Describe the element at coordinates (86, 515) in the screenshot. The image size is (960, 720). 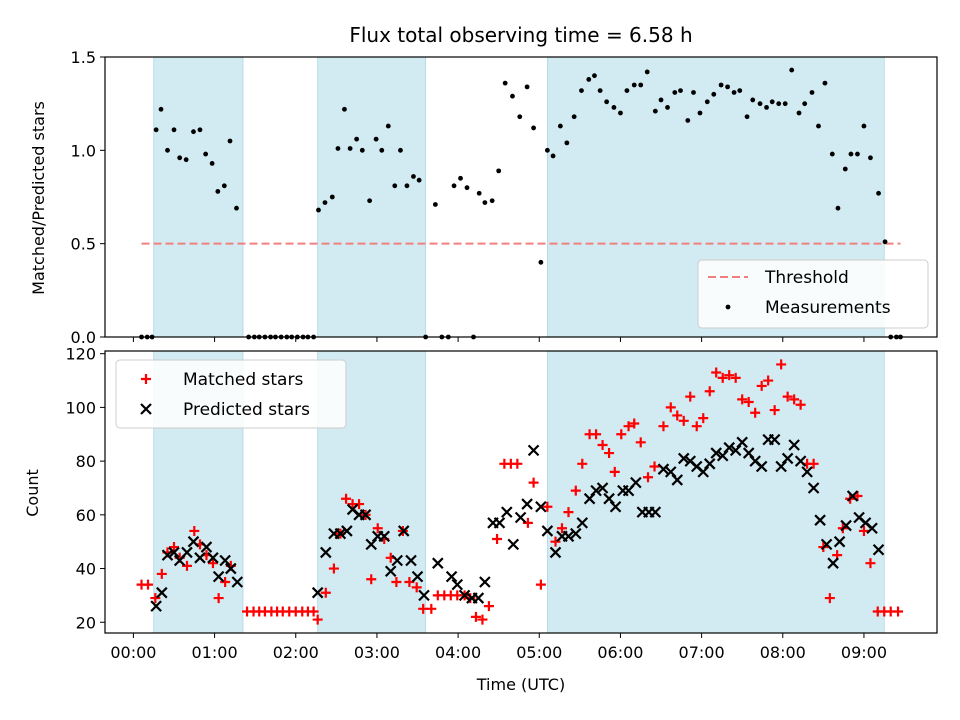
I see `y-tick-label-count-2: 60` at that location.